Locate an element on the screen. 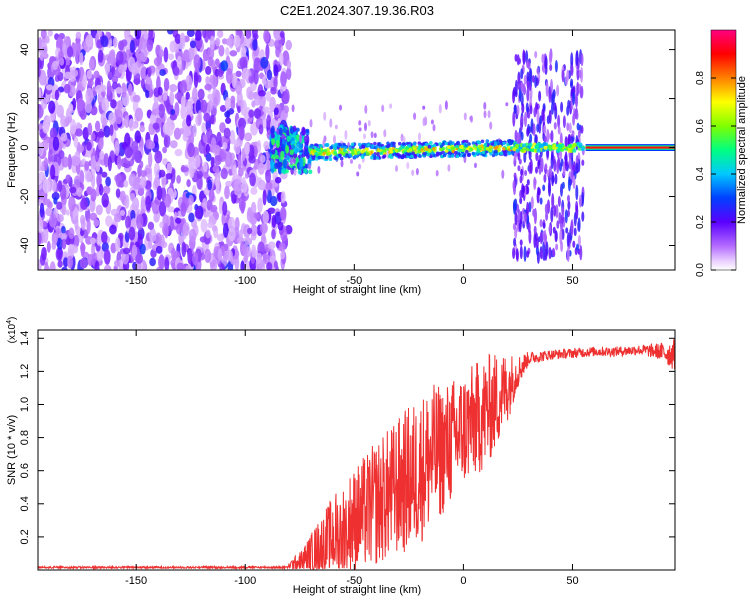  colorbar-tick-label: 0.0 is located at coordinates (700, 270).